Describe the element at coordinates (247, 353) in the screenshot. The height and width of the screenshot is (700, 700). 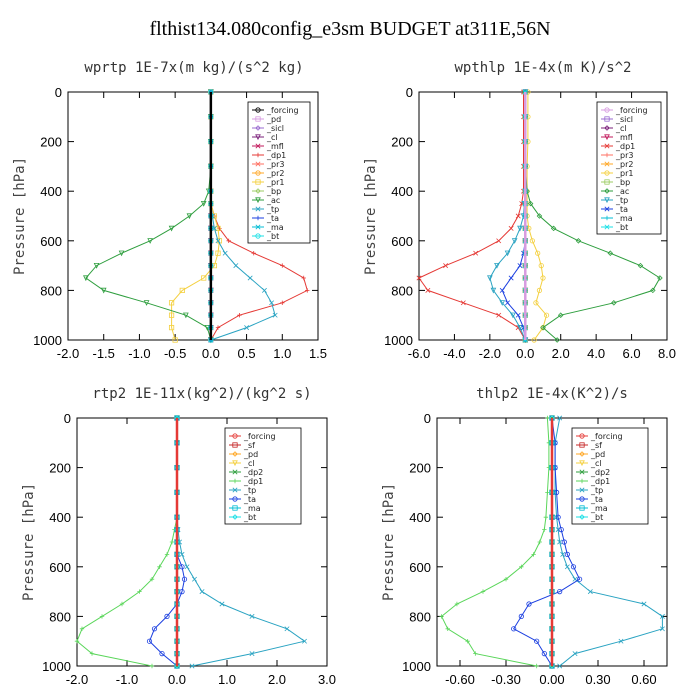
I see `x-tick-label: 0.5` at that location.